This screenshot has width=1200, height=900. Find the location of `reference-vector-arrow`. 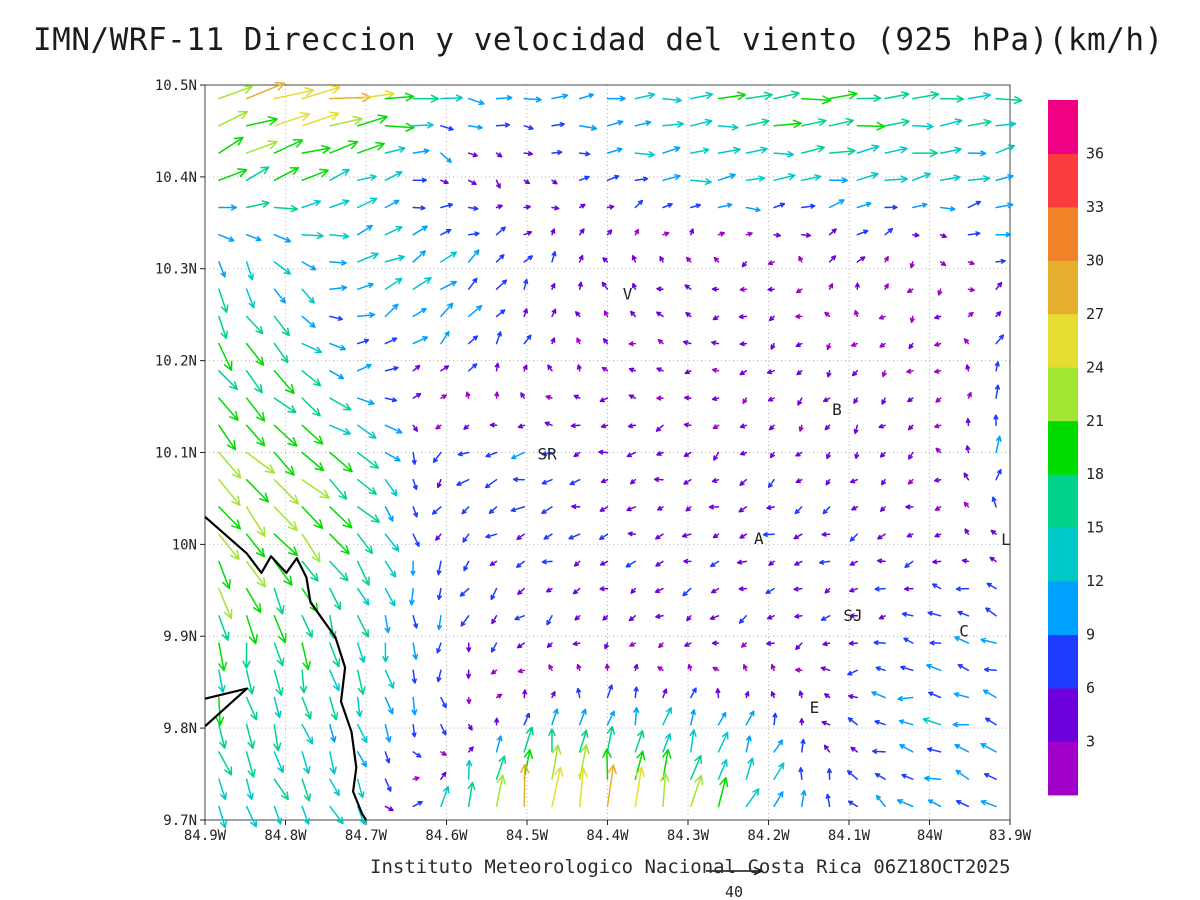

reference-vector-arrow is located at coordinates (735, 871).